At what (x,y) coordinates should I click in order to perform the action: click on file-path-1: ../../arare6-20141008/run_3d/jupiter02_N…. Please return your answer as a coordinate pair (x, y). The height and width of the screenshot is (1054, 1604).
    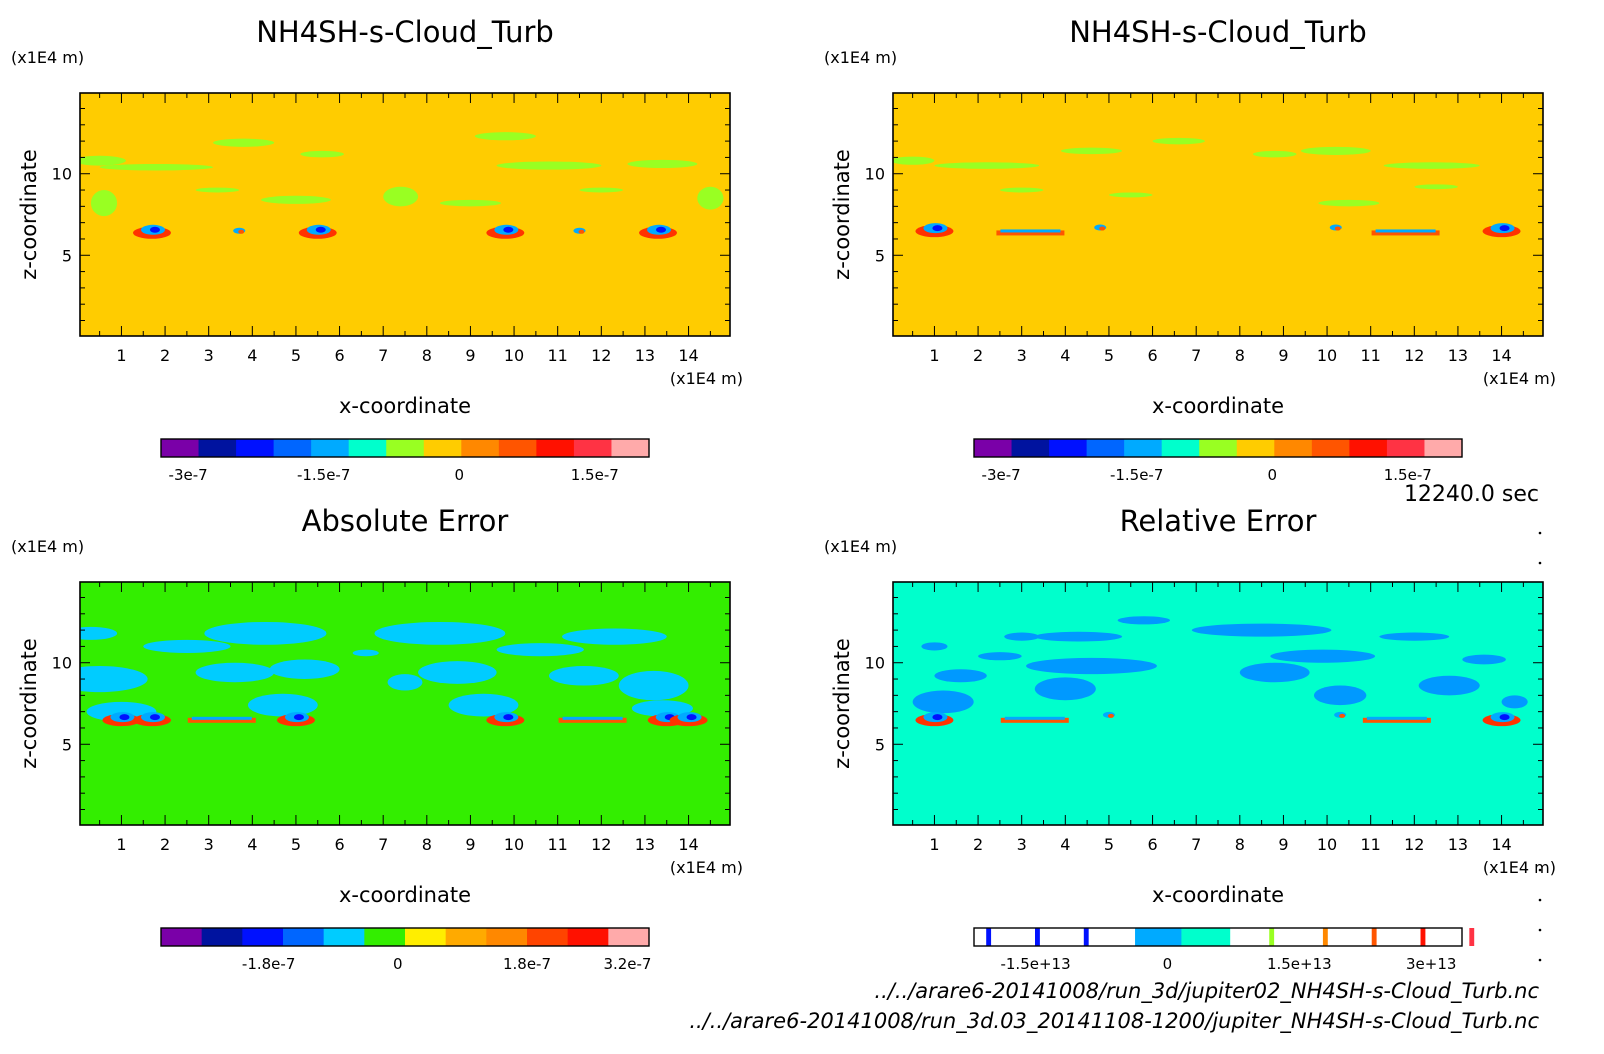
    Looking at the image, I should click on (1206, 991).